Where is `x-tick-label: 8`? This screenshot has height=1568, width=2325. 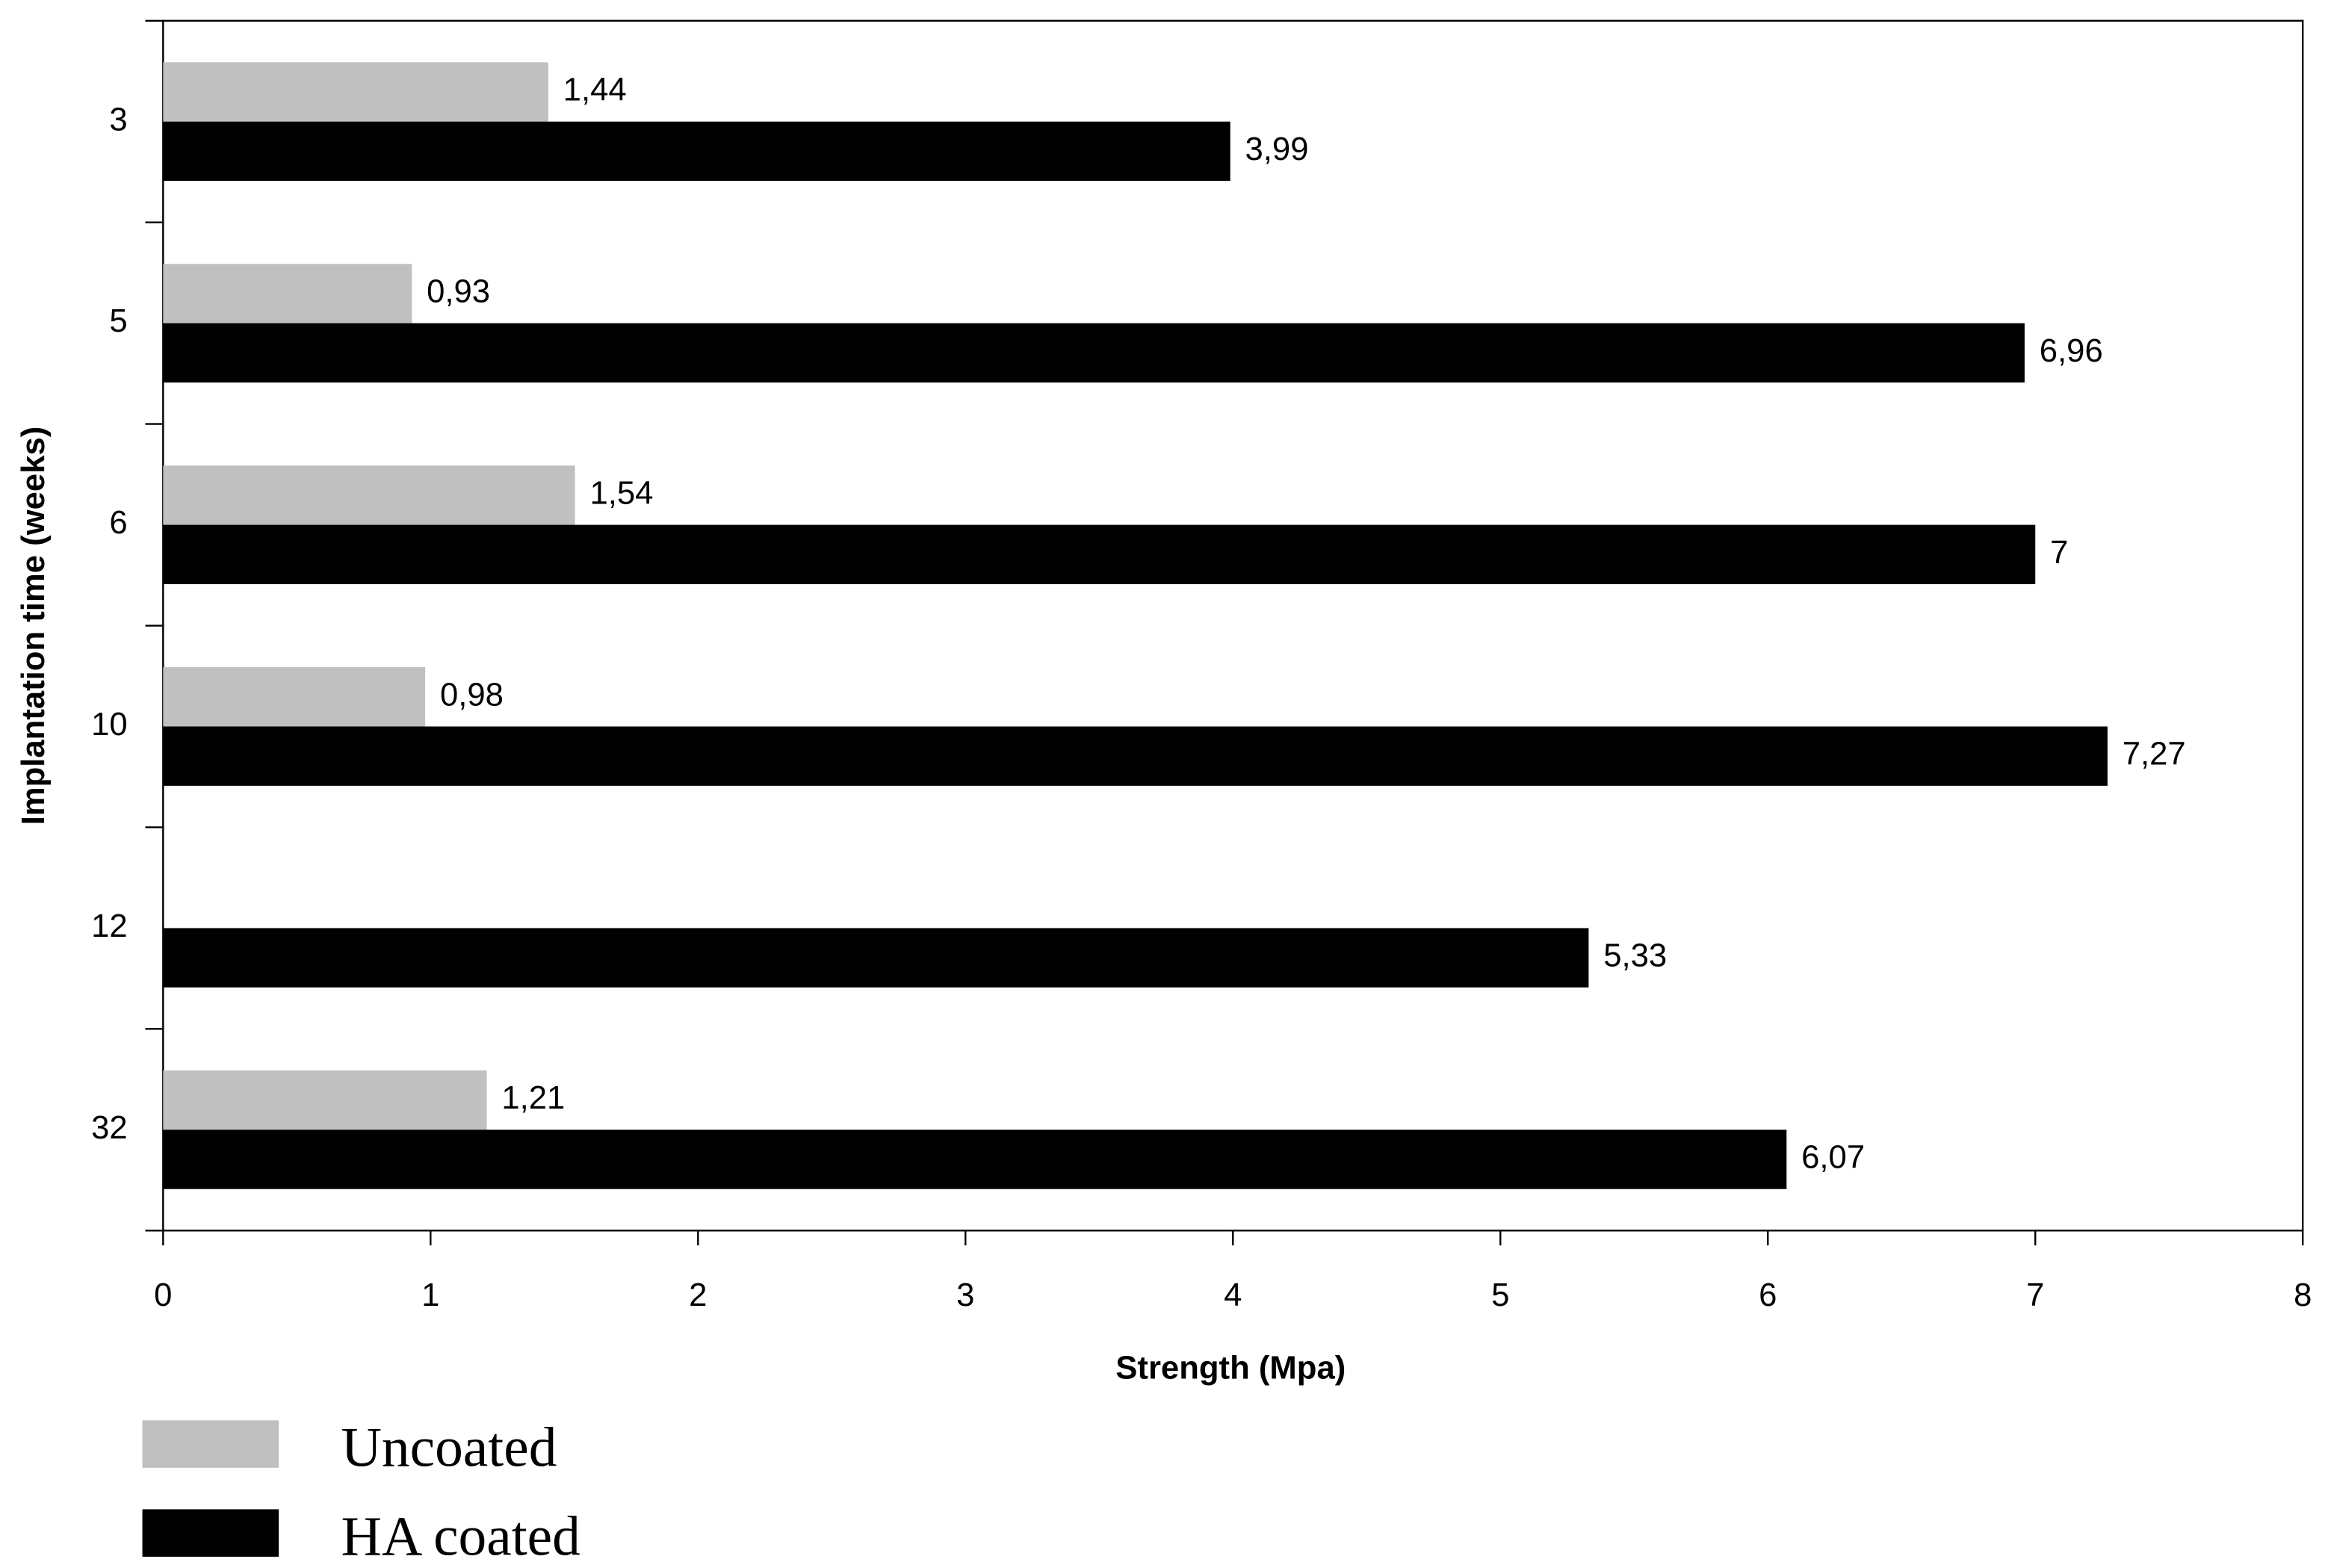 x-tick-label: 8 is located at coordinates (2303, 1295).